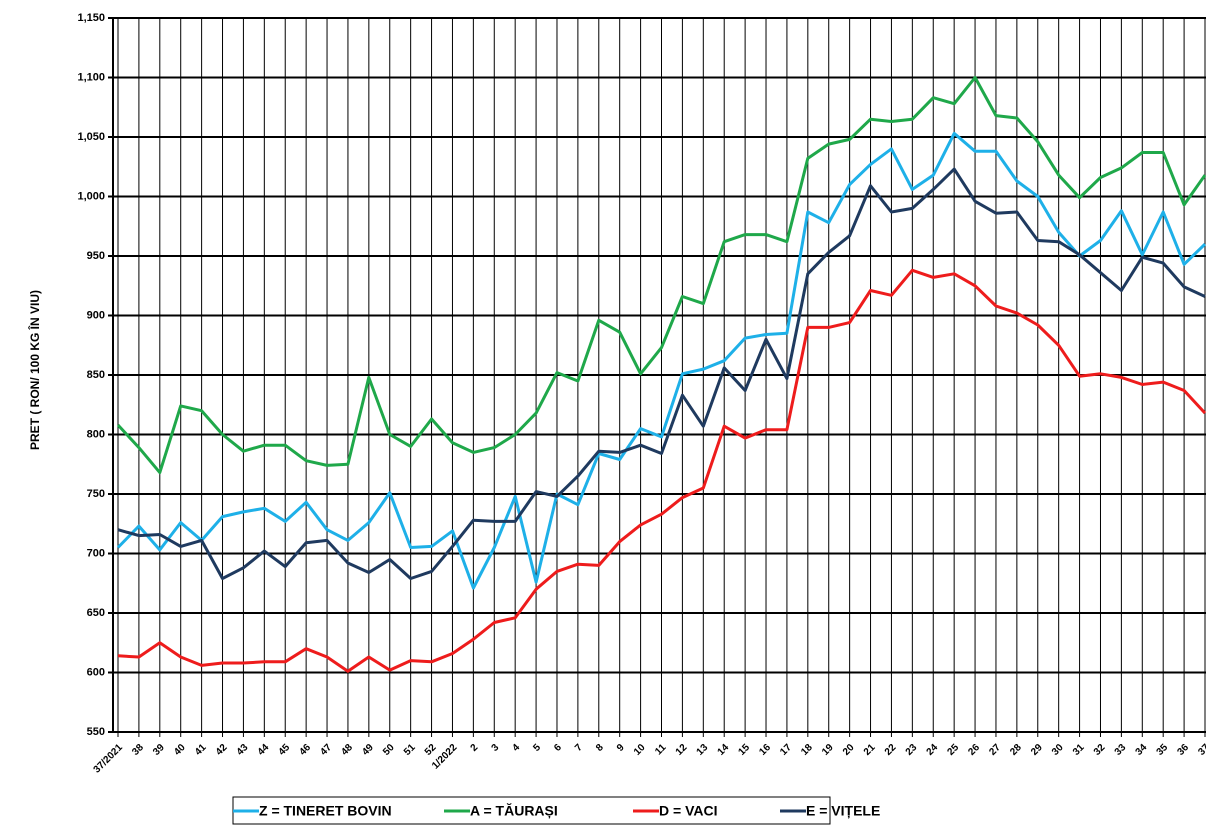 This screenshot has height=825, width=1206. I want to click on x-tick-label: 29, so click(1037, 750).